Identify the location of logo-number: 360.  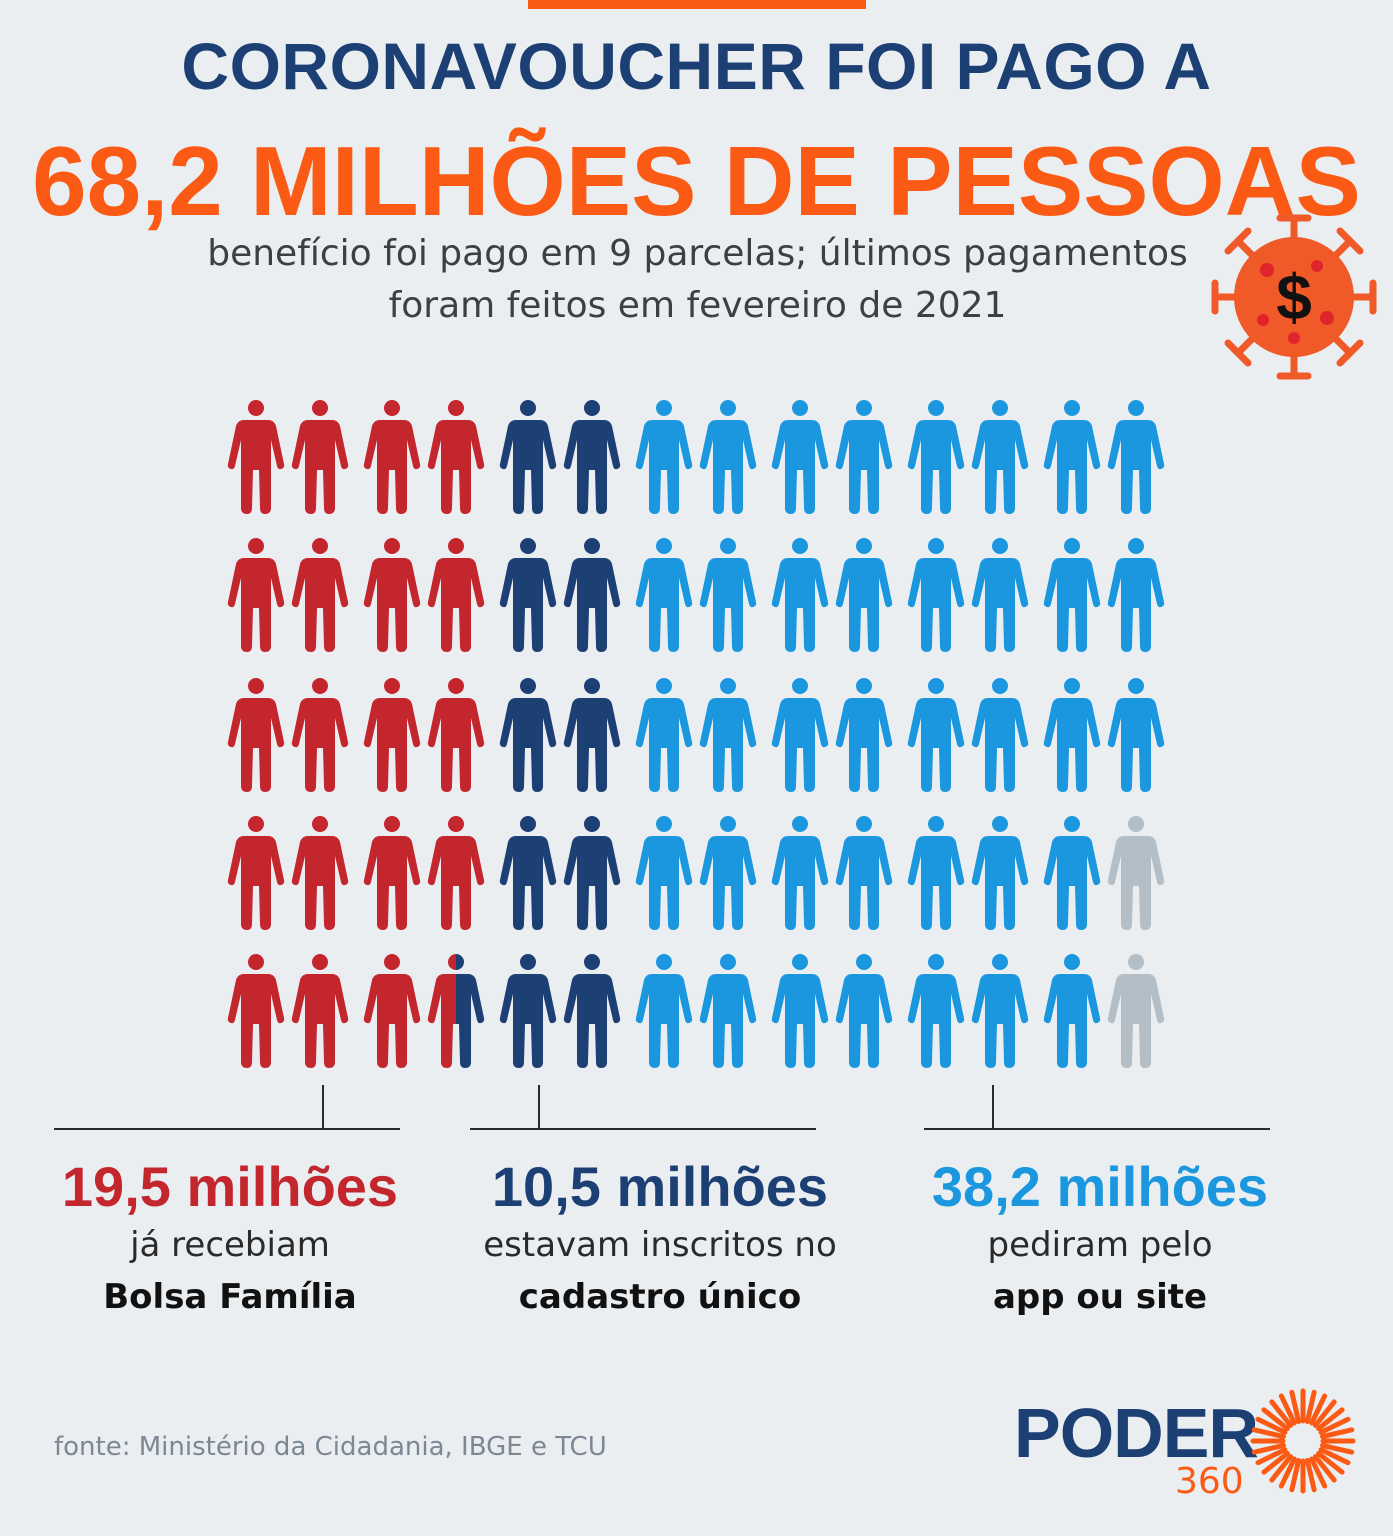
(1209, 1481).